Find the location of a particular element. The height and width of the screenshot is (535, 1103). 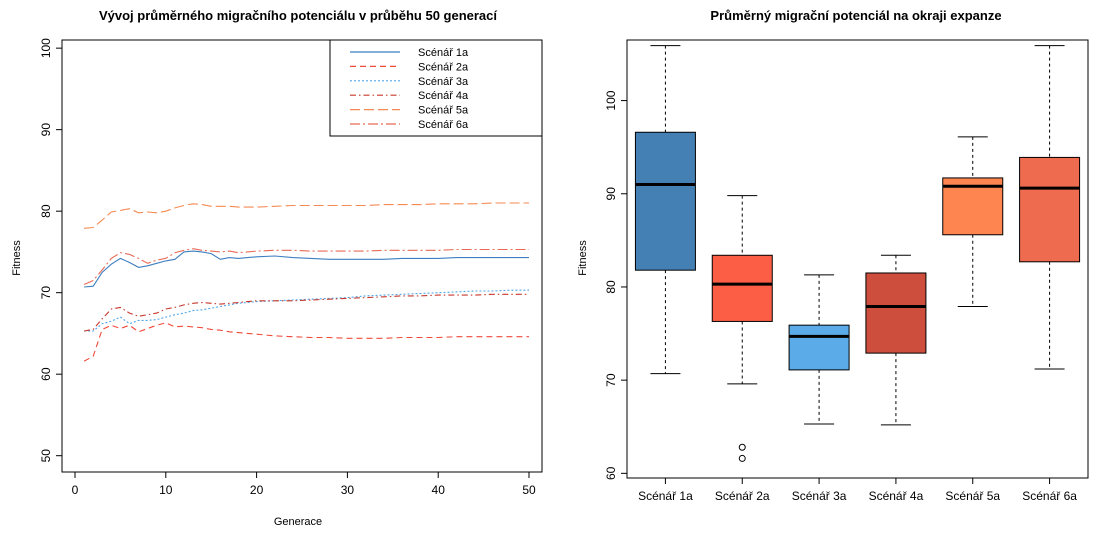

legend-box is located at coordinates (436, 88).